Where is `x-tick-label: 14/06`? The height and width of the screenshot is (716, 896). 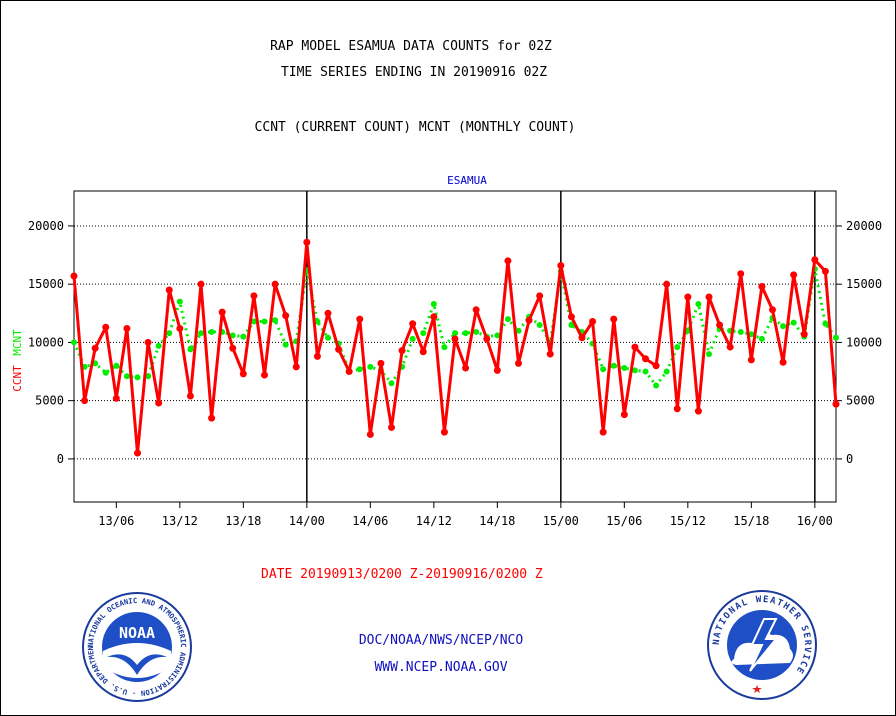
x-tick-label: 14/06 is located at coordinates (370, 521).